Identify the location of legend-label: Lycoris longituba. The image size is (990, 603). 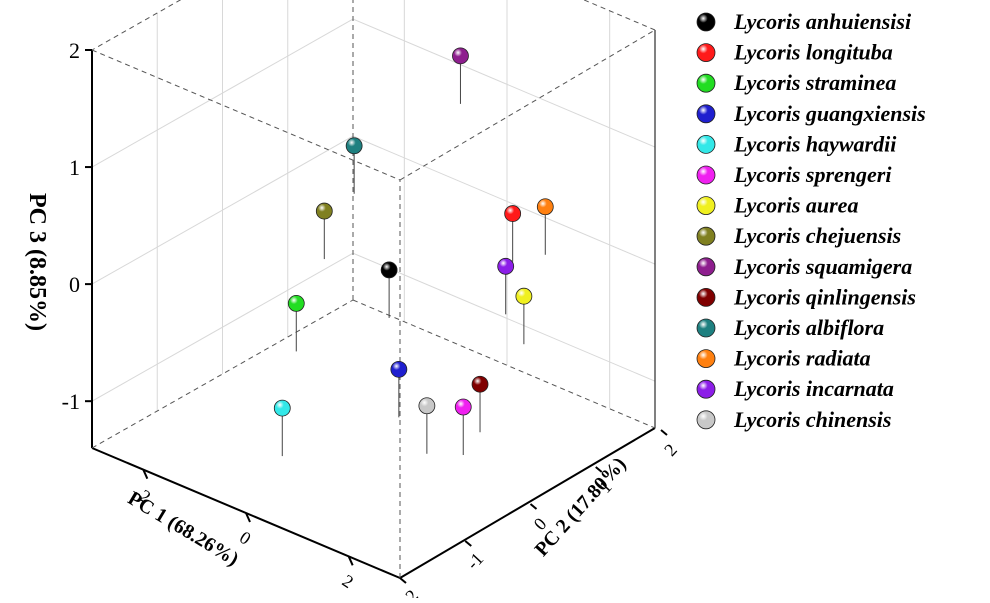
(813, 52).